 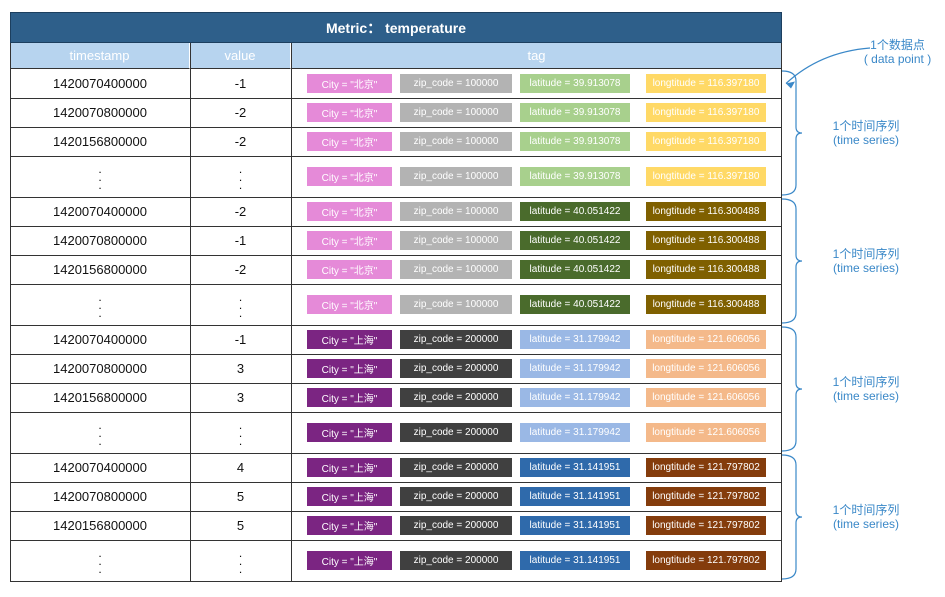 I want to click on value-cell: -1, so click(x=240, y=83).